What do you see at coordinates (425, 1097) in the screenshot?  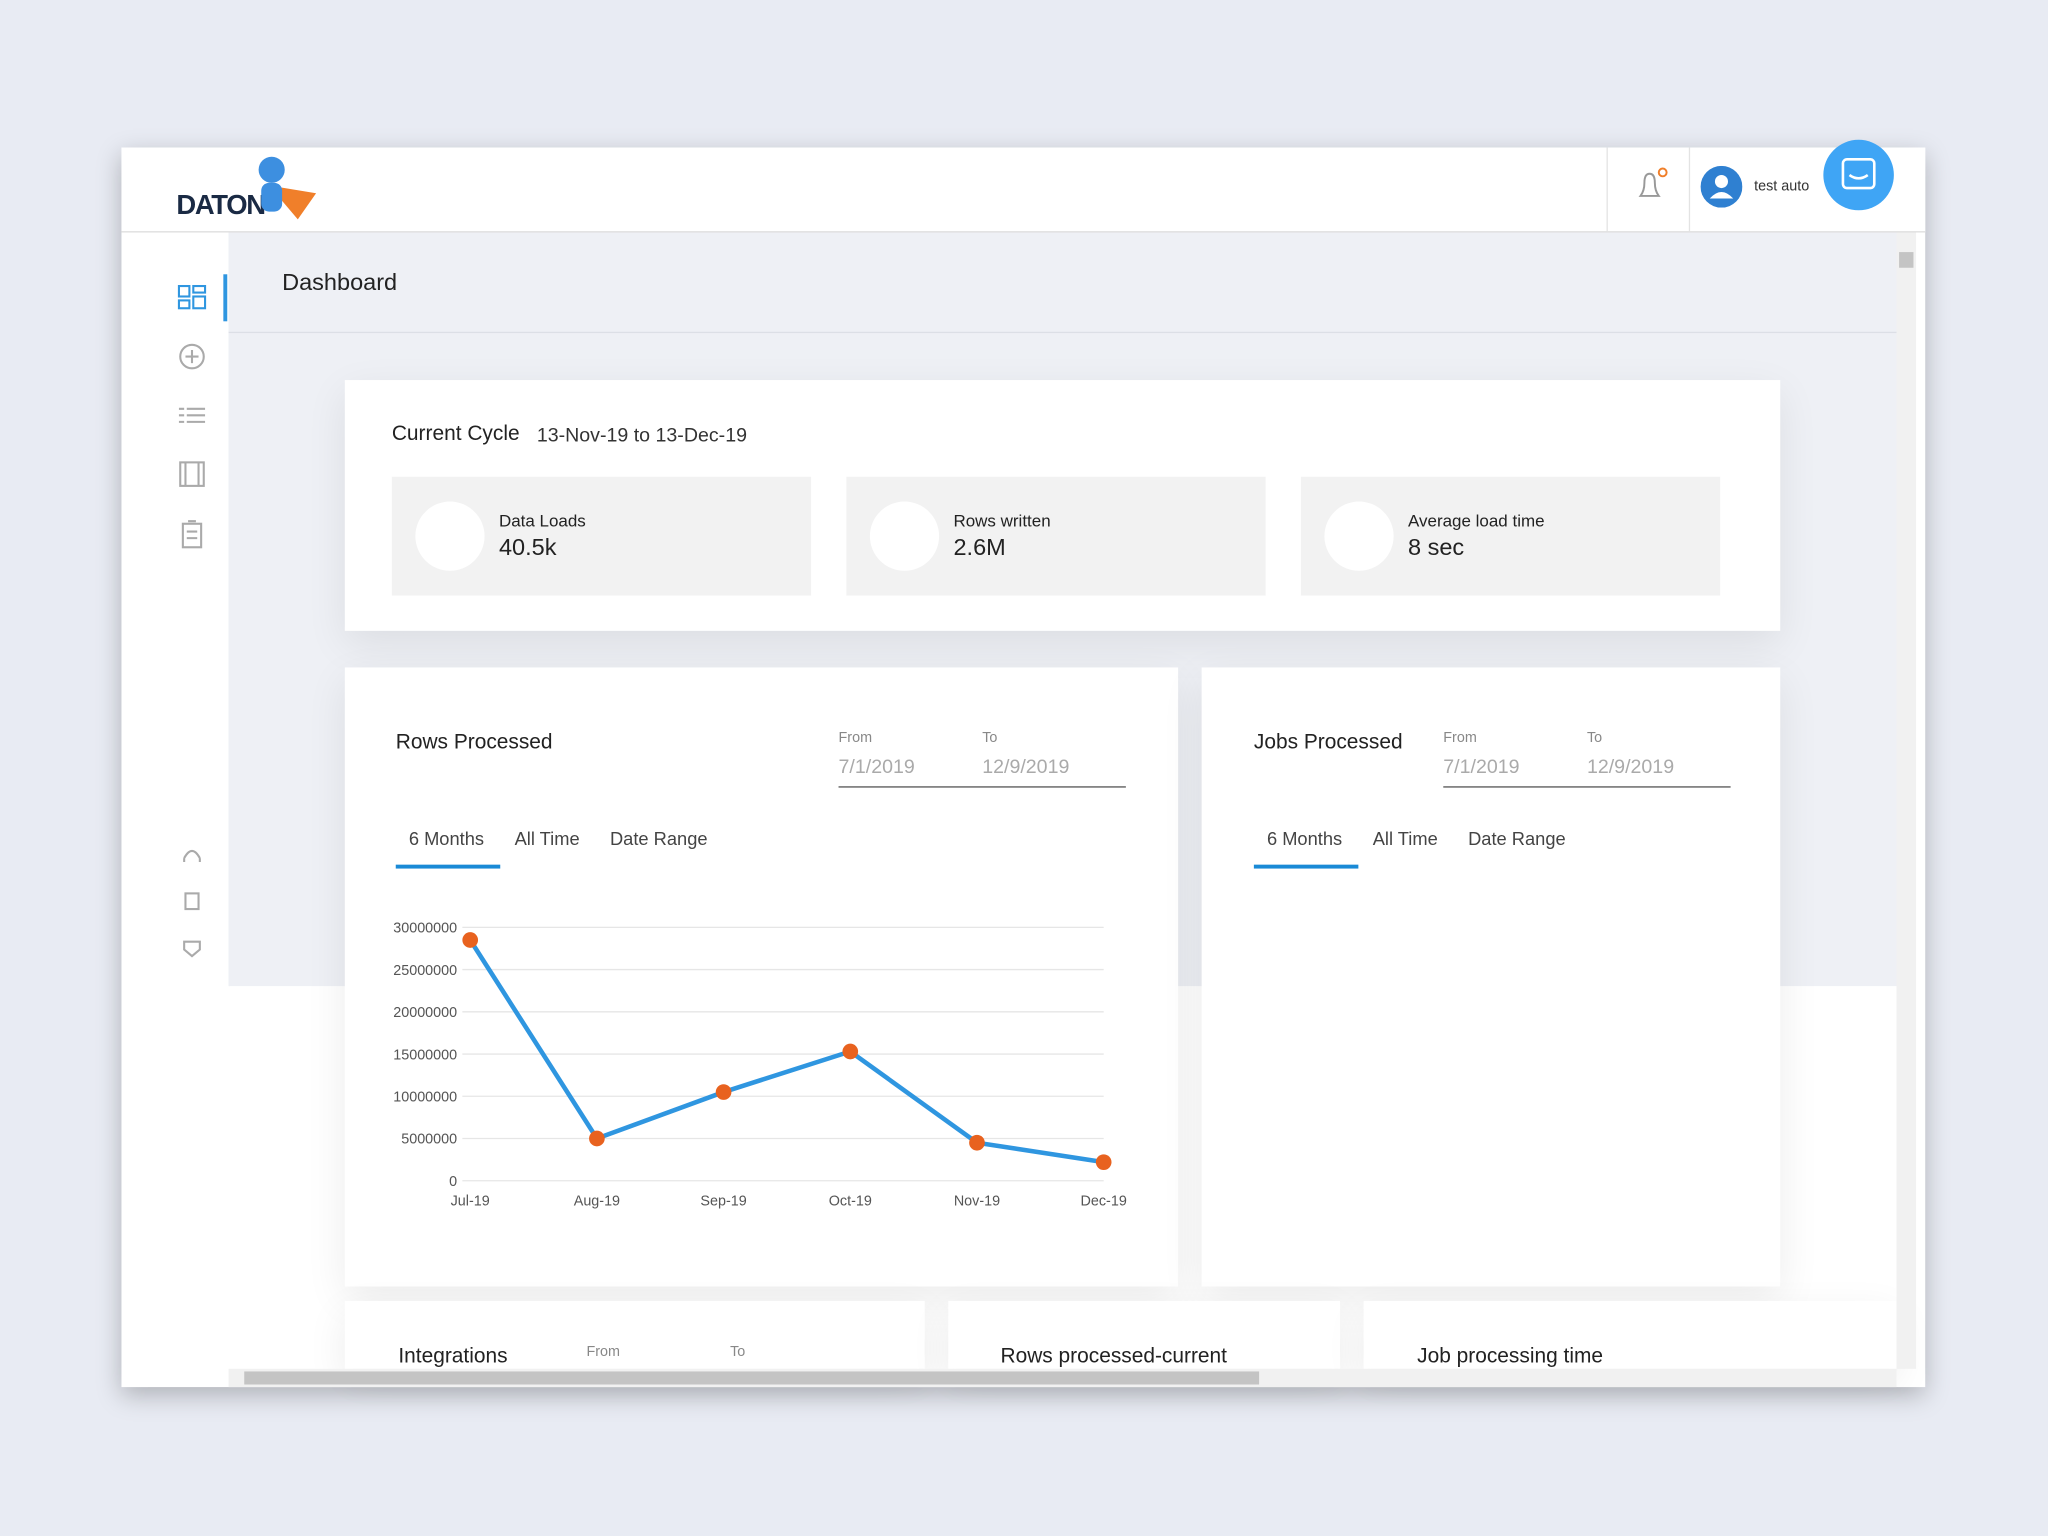 I see `y-tick-label: 10000000` at bounding box center [425, 1097].